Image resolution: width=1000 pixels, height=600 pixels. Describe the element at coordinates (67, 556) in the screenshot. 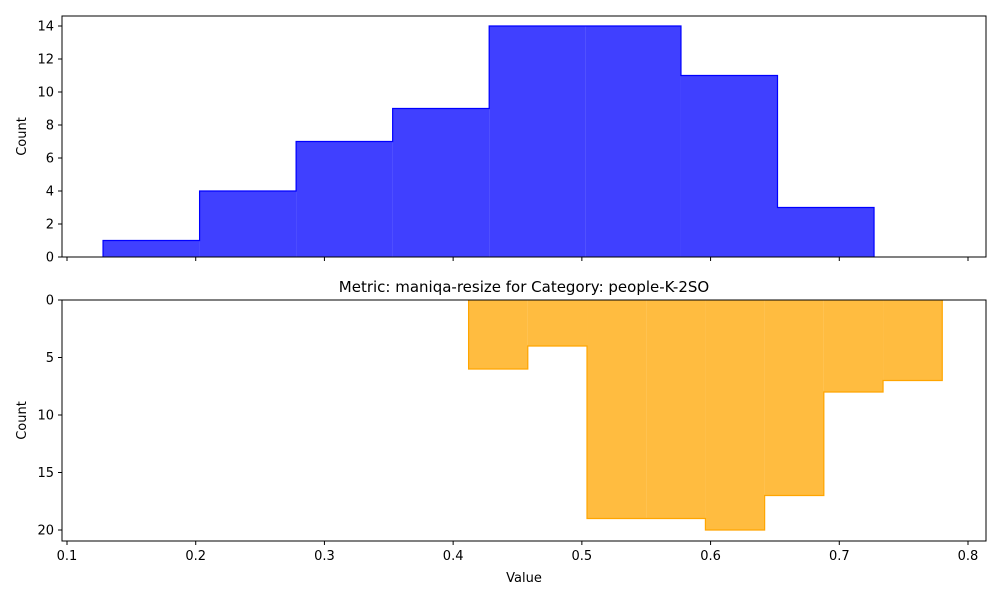

I see `bottom-x-tick-label: 0.1` at that location.